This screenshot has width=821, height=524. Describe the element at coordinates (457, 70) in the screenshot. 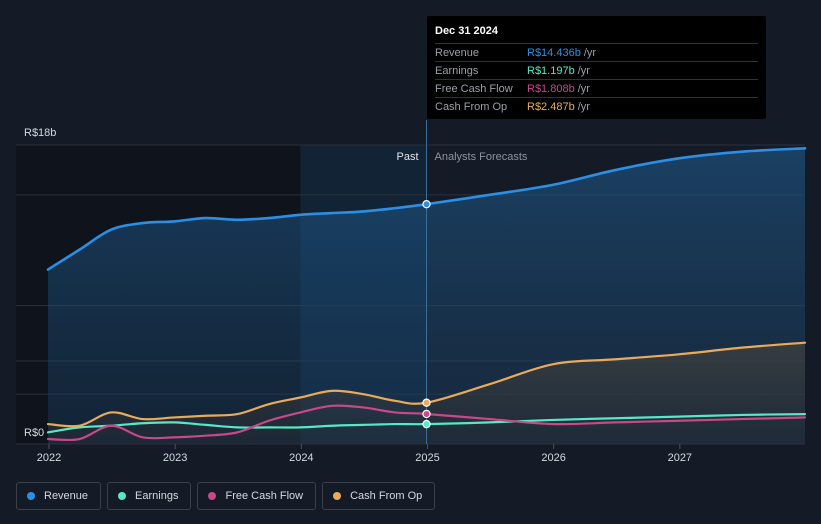

I see `tooltip-label: Earnings` at that location.